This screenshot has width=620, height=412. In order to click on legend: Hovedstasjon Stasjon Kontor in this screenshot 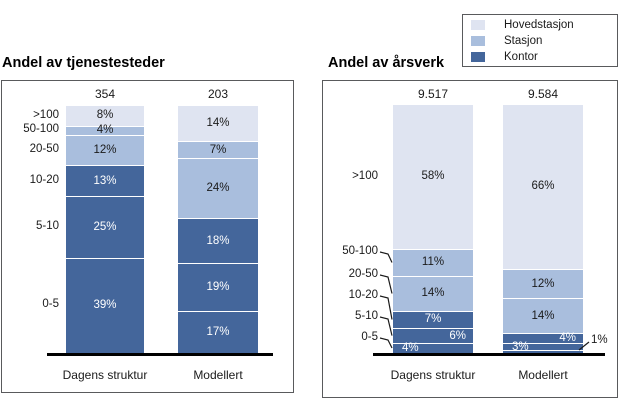, I will do `click(540, 40)`.